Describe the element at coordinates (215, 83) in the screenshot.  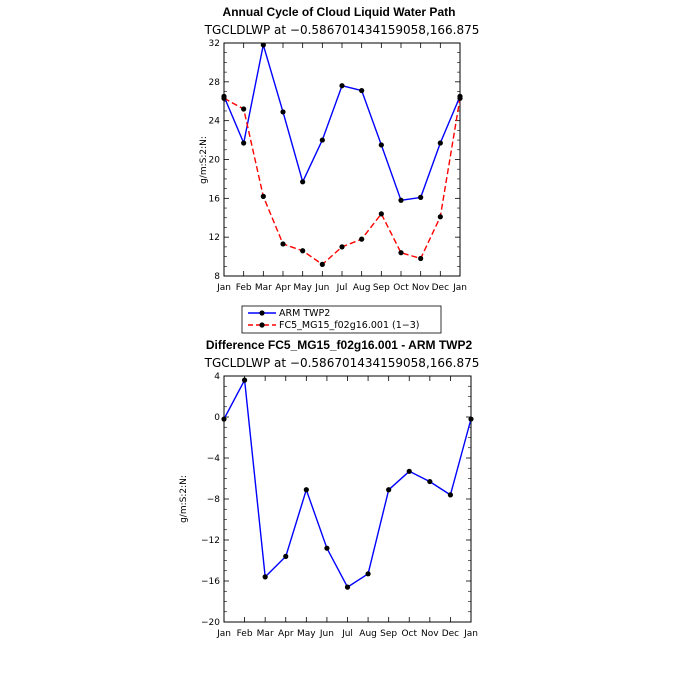
I see `top-chart-ytick-label: 28` at that location.